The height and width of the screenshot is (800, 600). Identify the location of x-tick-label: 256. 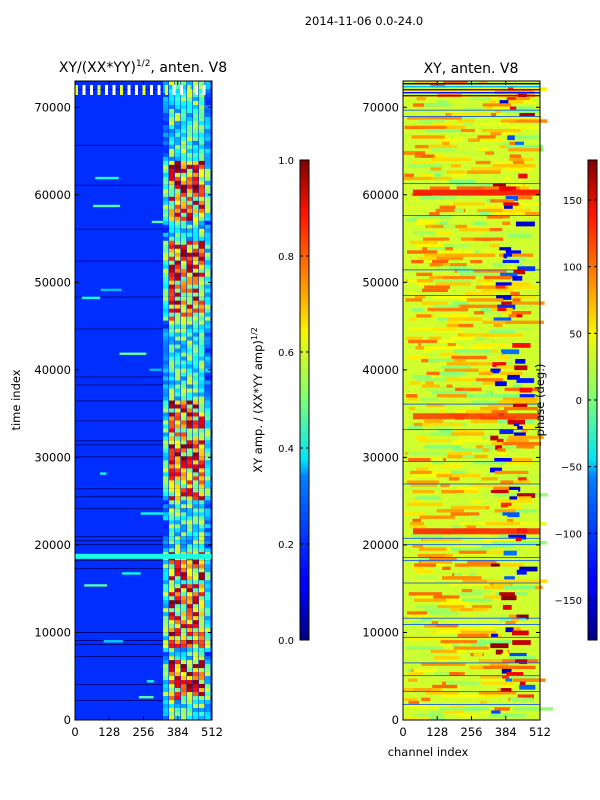
(144, 732).